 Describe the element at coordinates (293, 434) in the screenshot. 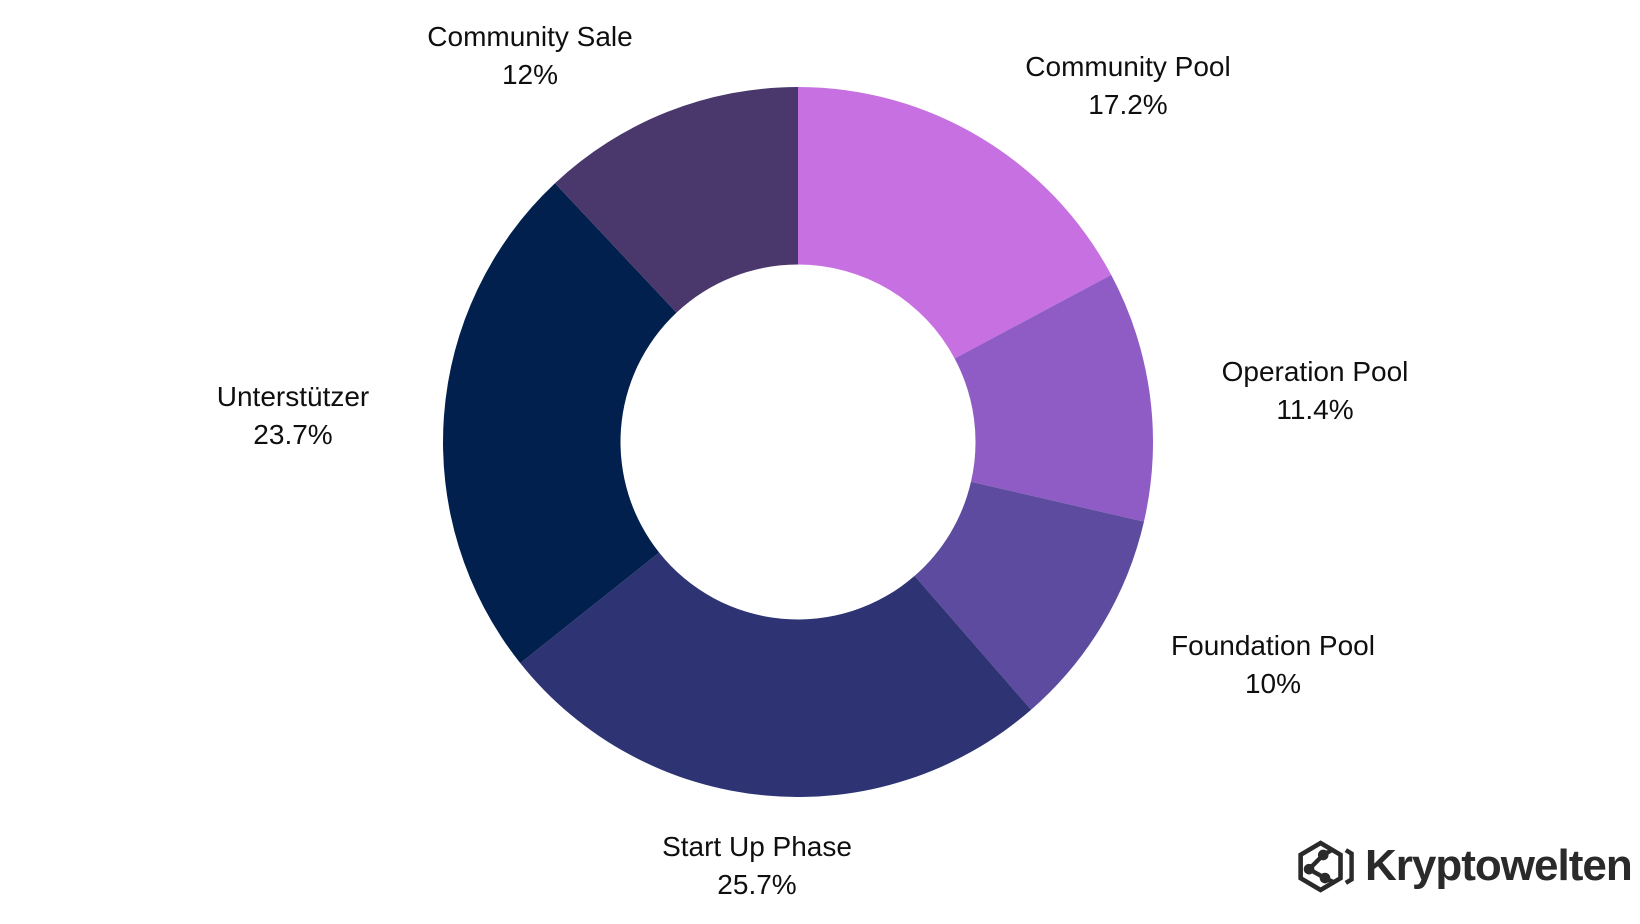

I see `slice-percent: 23.7%` at that location.